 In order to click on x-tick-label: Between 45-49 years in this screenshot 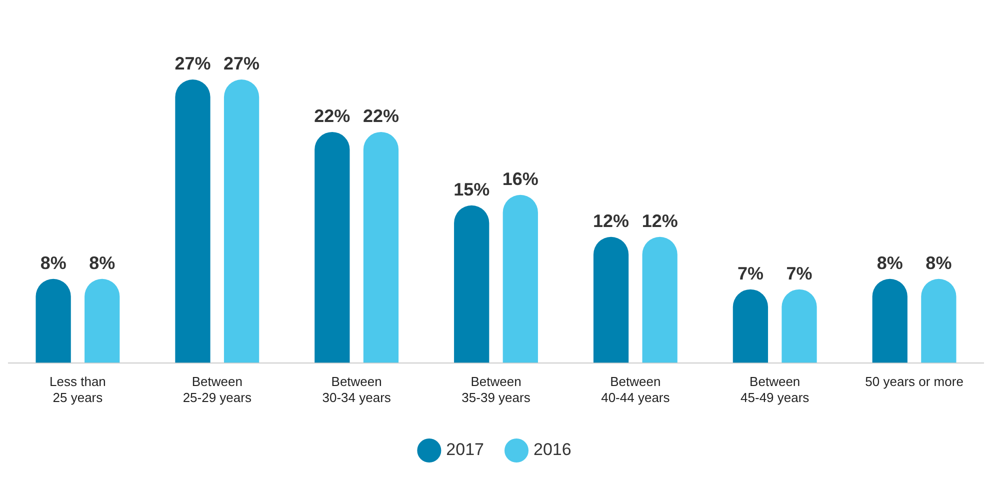, I will do `click(775, 389)`.